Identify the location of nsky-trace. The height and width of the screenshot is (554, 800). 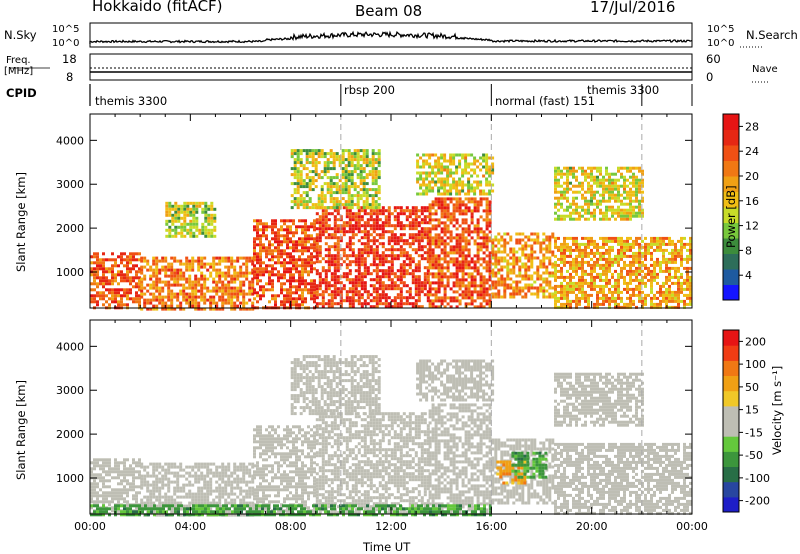
(391, 37).